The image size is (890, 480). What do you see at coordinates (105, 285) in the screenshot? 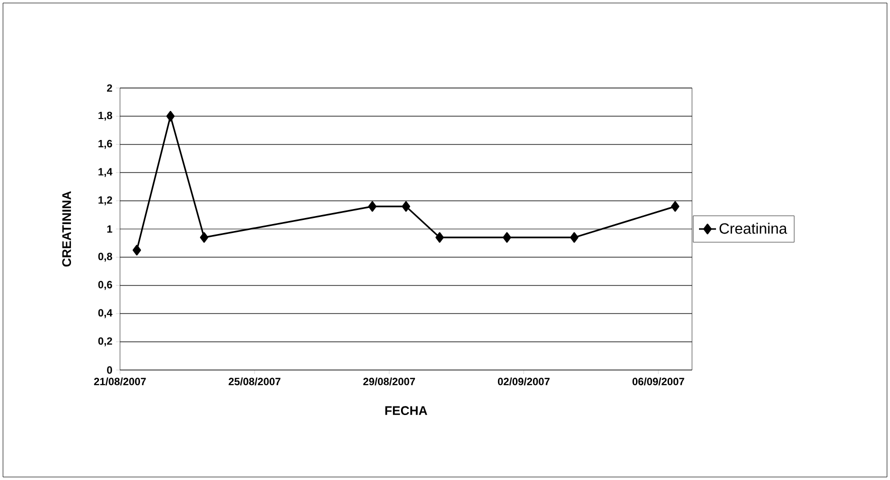
I see `y-tick-label: 0,6` at bounding box center [105, 285].